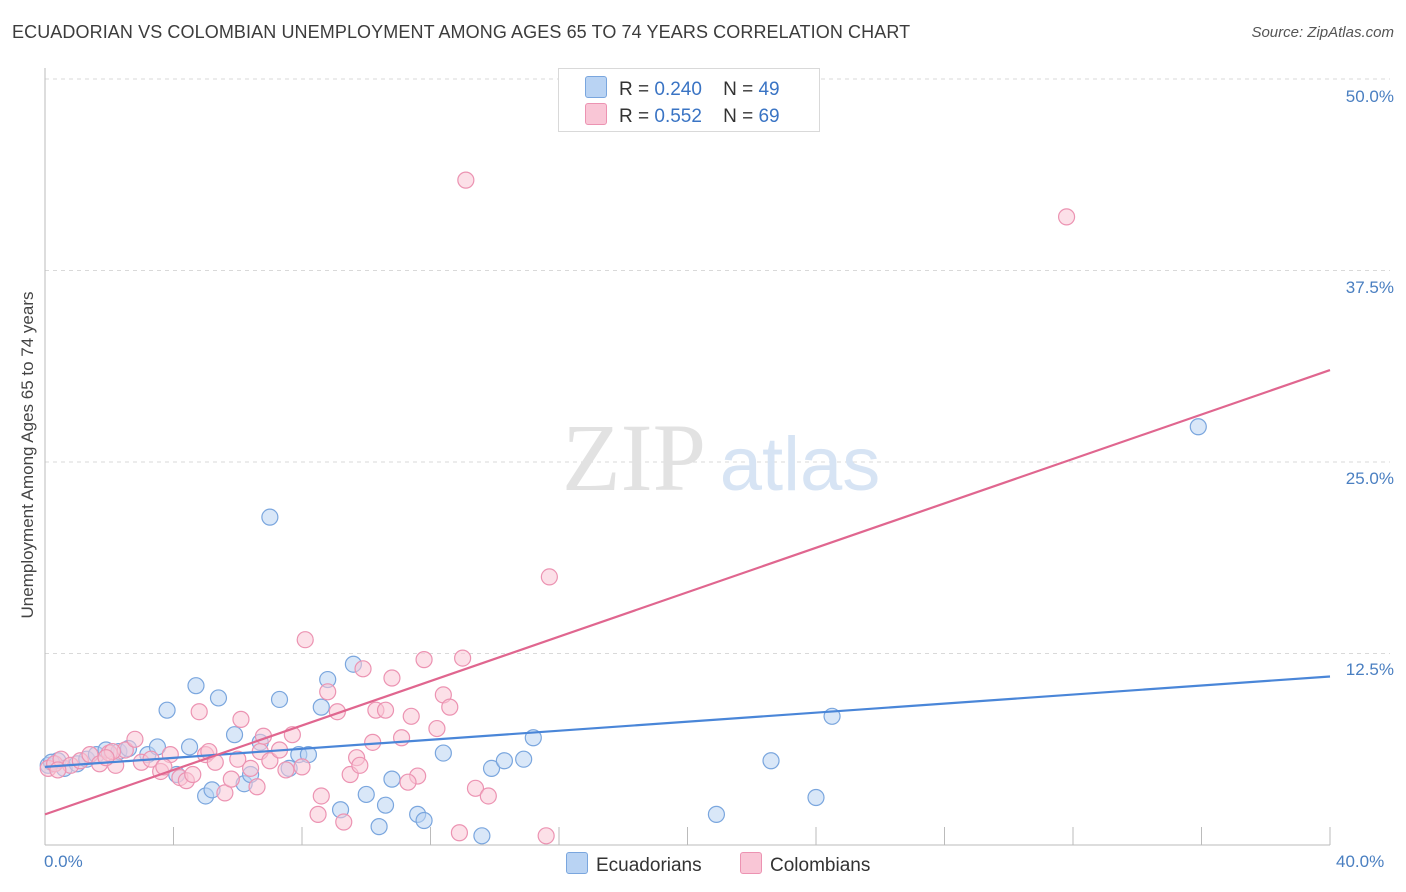 The height and width of the screenshot is (892, 1406). What do you see at coordinates (1369, 287) in the screenshot?
I see `y-tick-label-37-5: 37.5%` at bounding box center [1369, 287].